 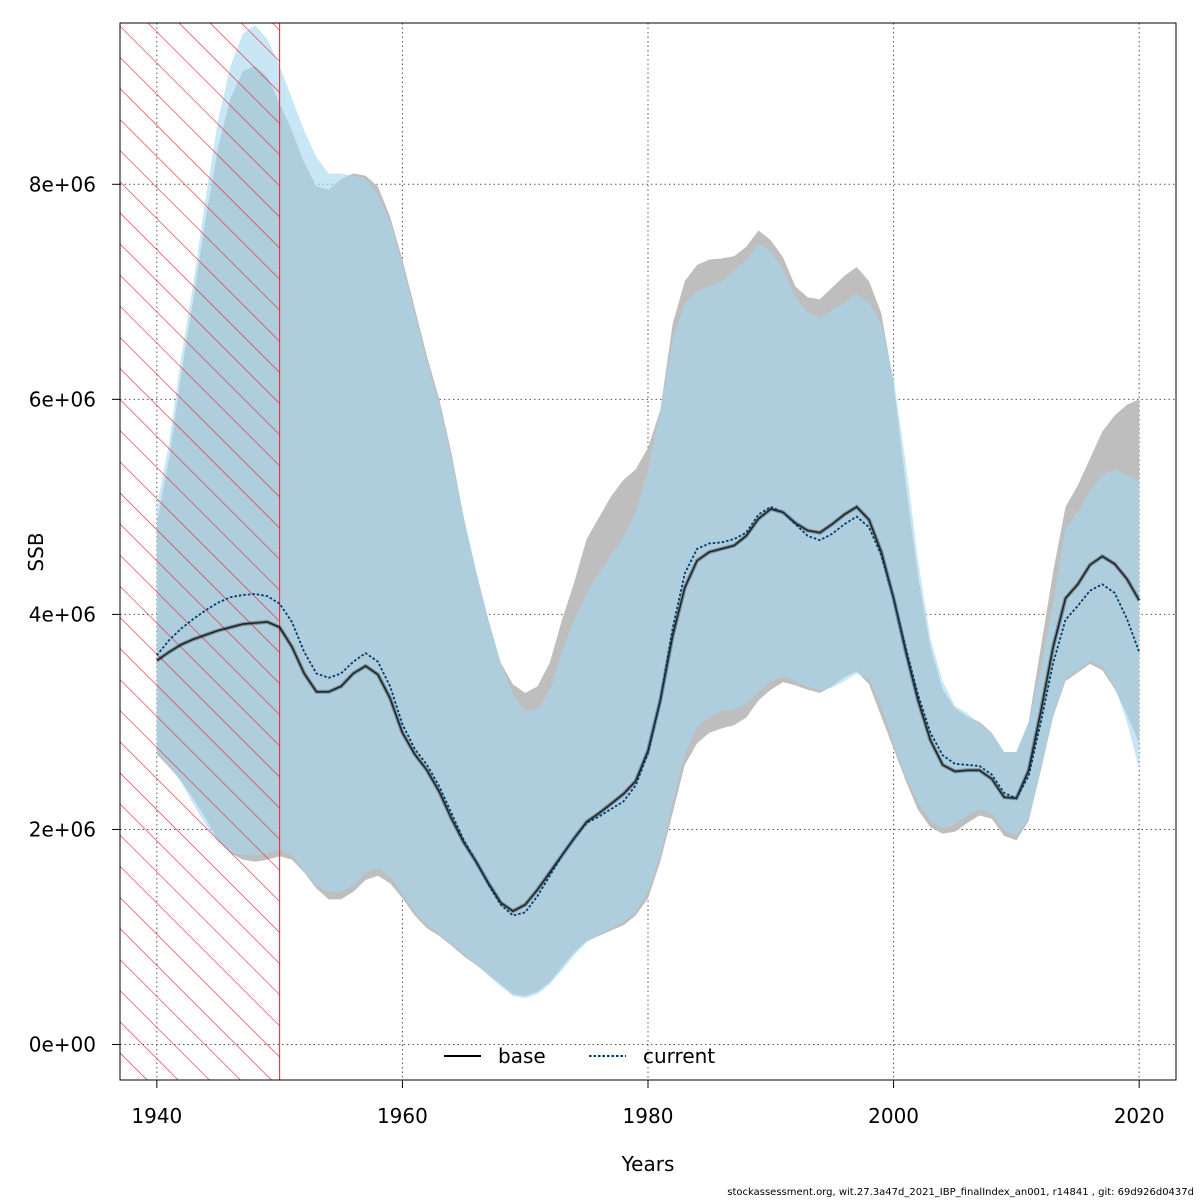 I want to click on x-tick-label: 2000, so click(x=893, y=1116).